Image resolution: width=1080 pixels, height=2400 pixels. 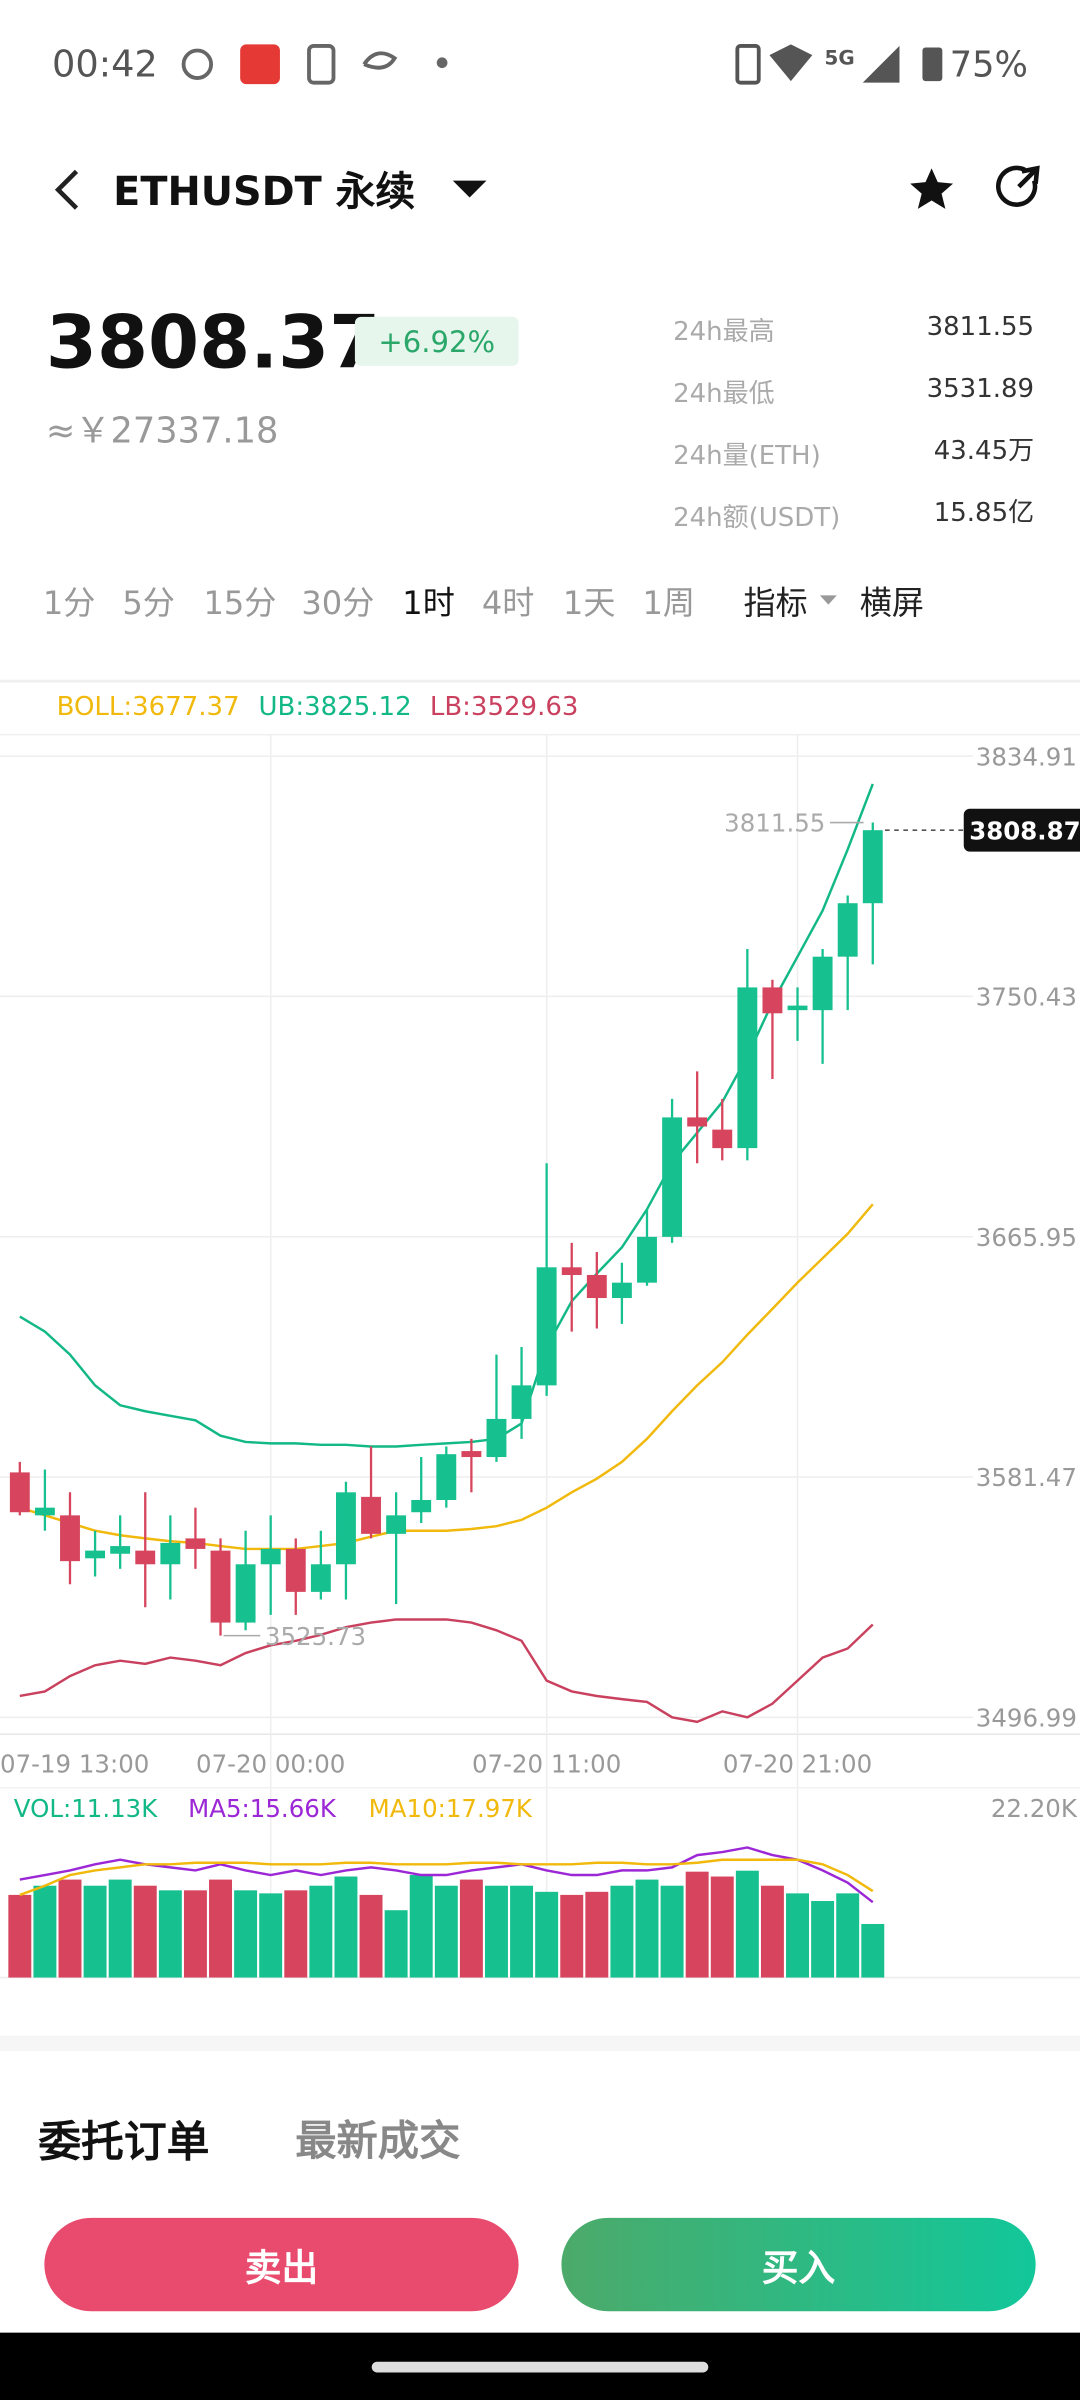 What do you see at coordinates (892, 603) in the screenshot?
I see `landscape-button: 横屏` at bounding box center [892, 603].